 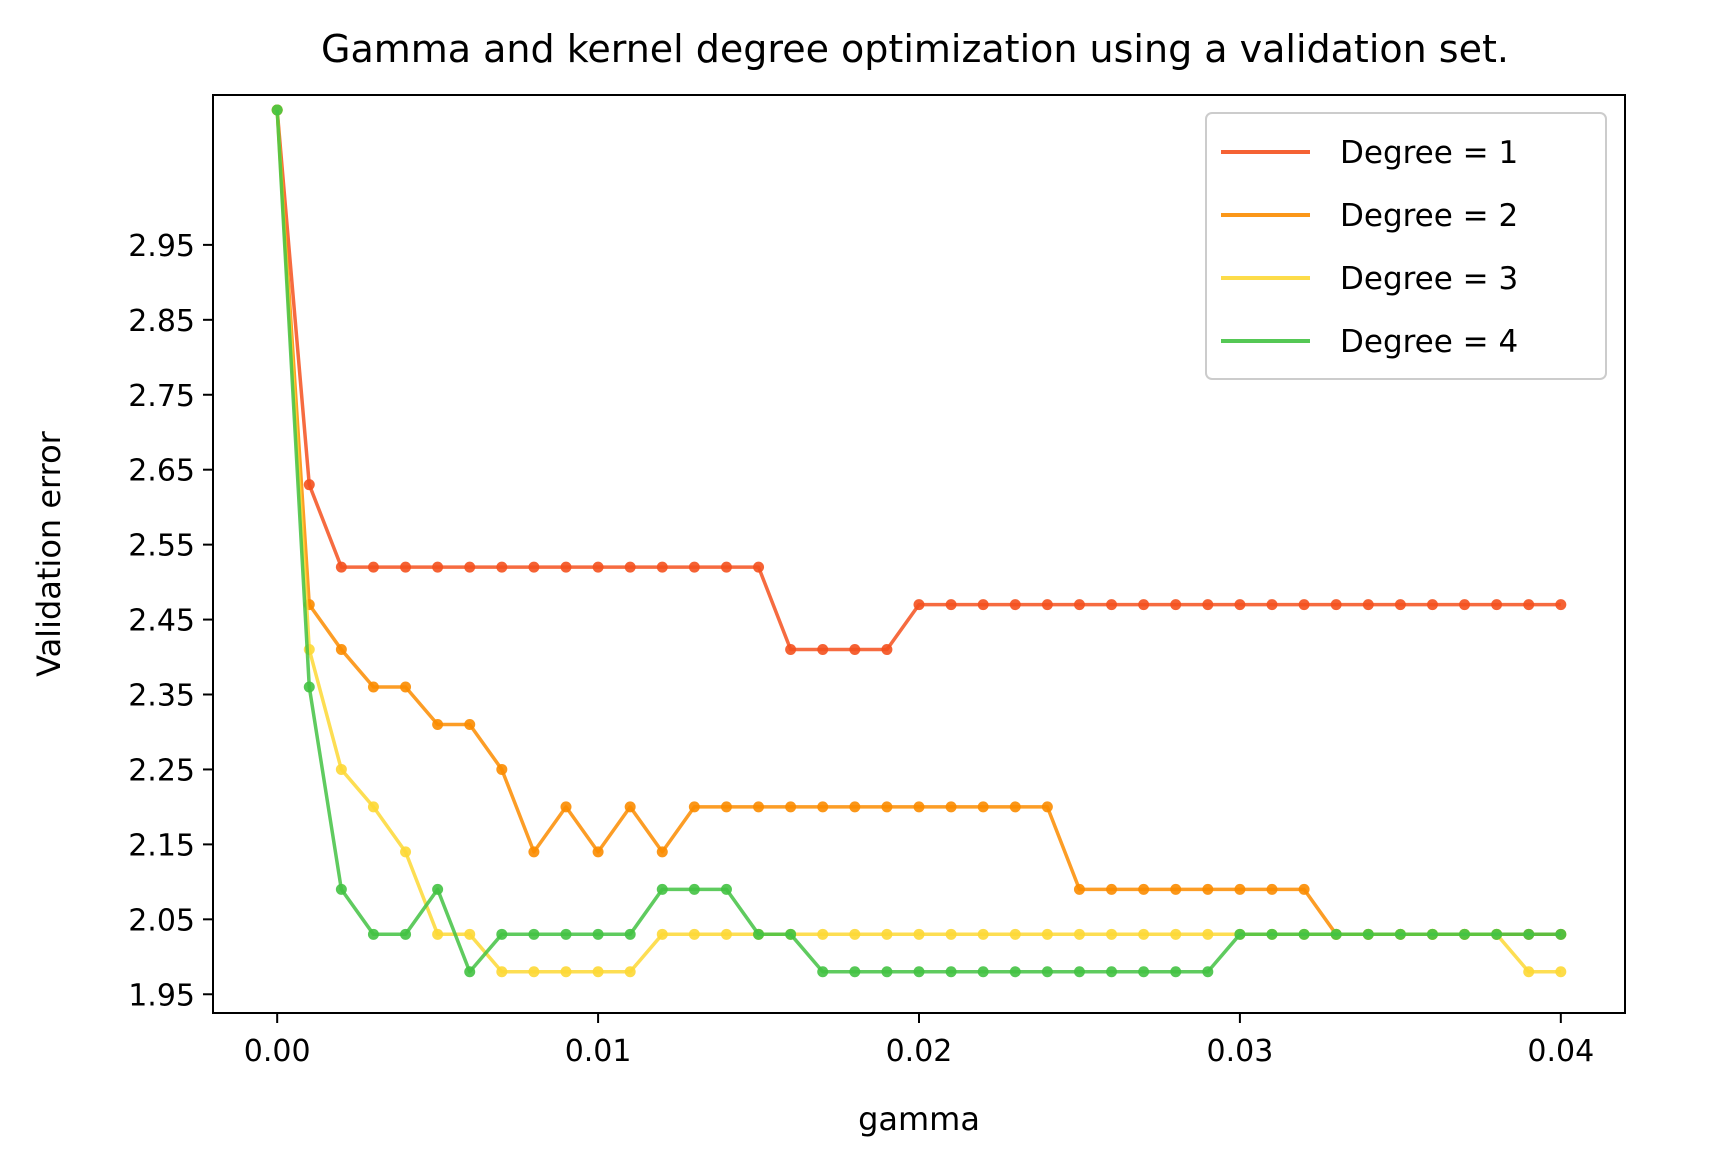 I want to click on y-axis-label: Validation error, so click(x=49, y=553).